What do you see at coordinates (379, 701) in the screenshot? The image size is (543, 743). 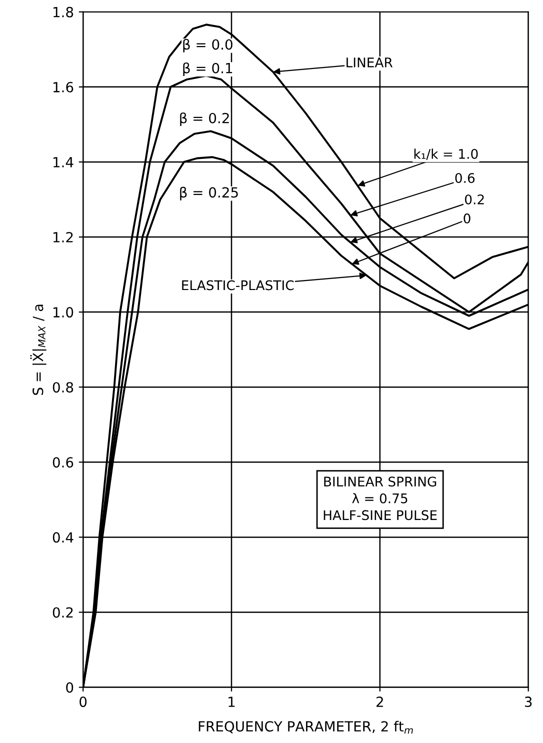 I see `x-tick-label: 2` at bounding box center [379, 701].